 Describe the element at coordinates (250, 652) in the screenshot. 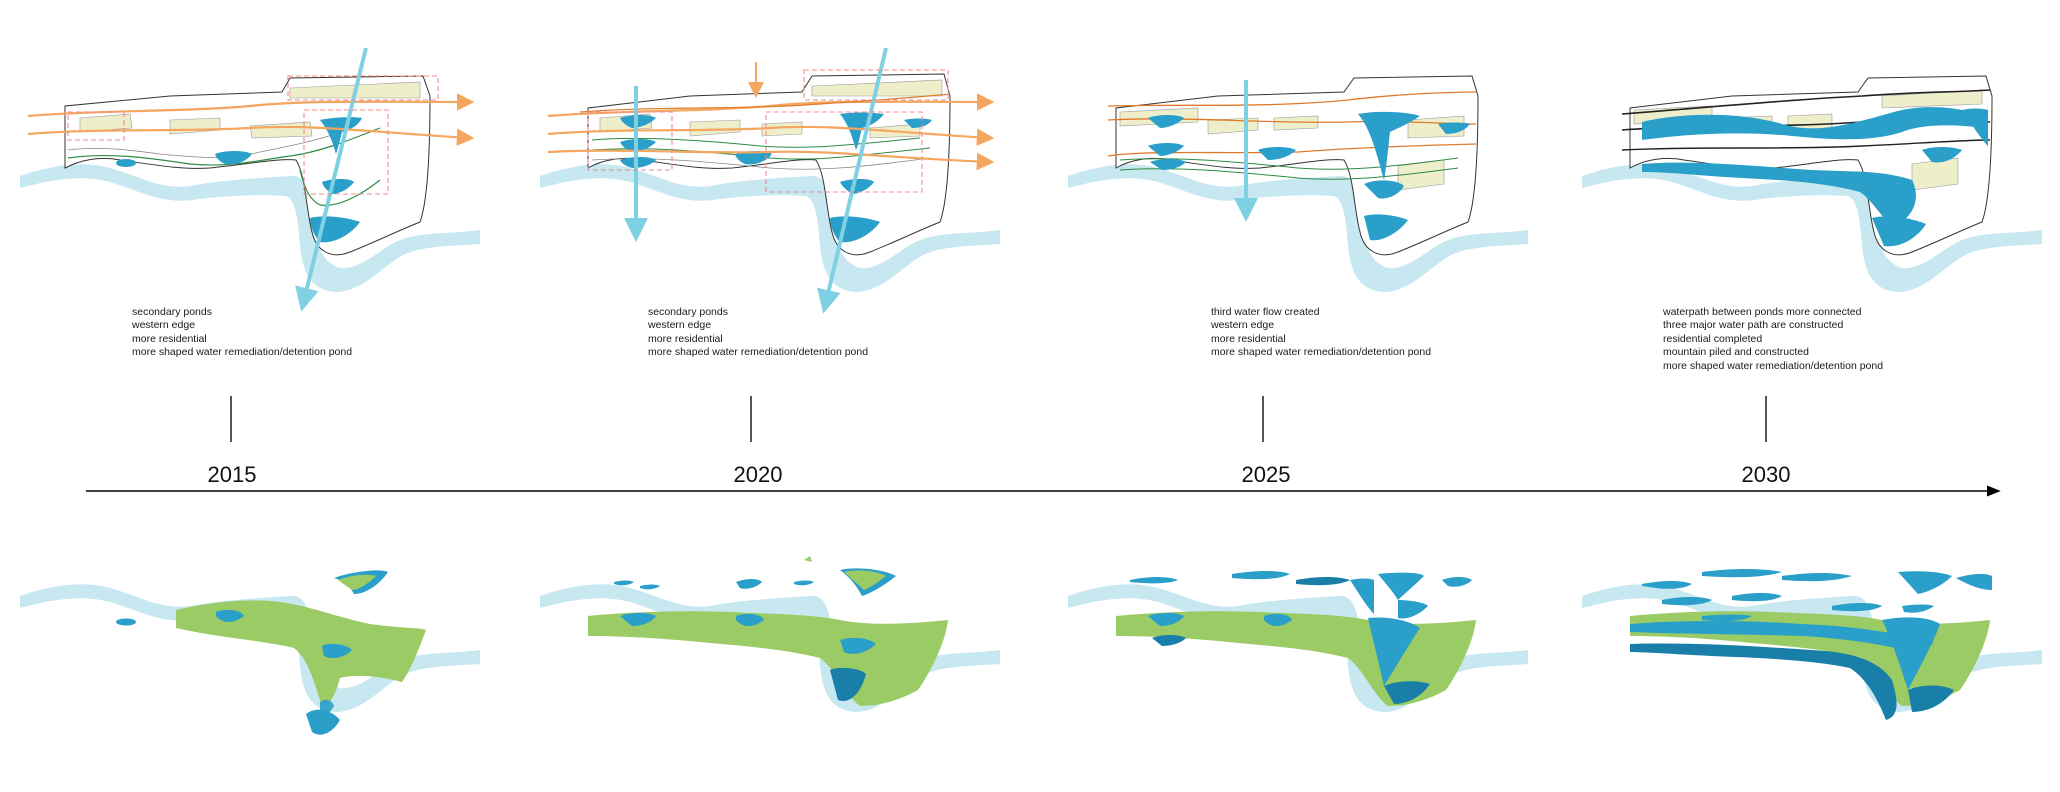

I see `wetland-2015` at that location.